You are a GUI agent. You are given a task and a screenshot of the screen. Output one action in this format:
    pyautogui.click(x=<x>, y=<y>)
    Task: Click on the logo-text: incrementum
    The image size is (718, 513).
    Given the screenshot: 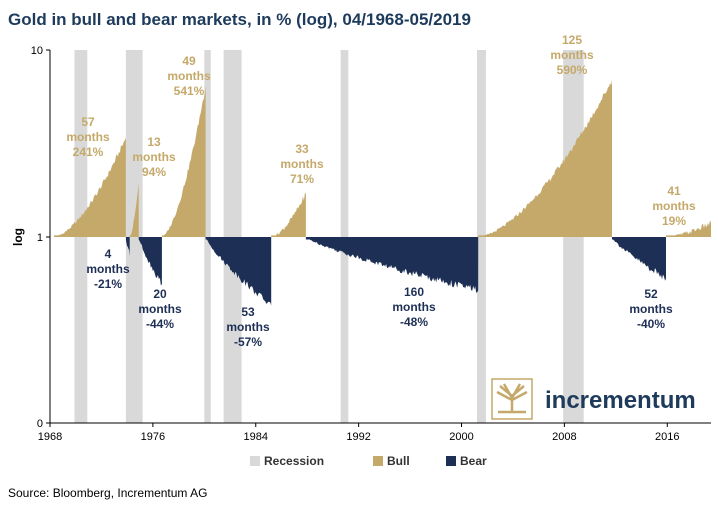 What is the action you would take?
    pyautogui.click(x=620, y=400)
    